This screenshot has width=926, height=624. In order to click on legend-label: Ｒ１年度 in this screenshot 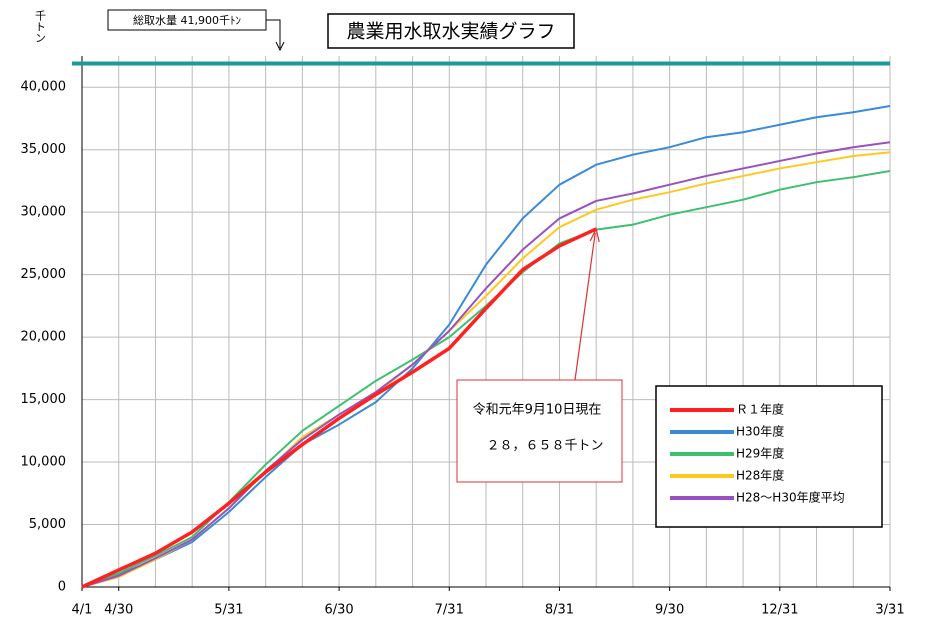, I will do `click(760, 409)`.